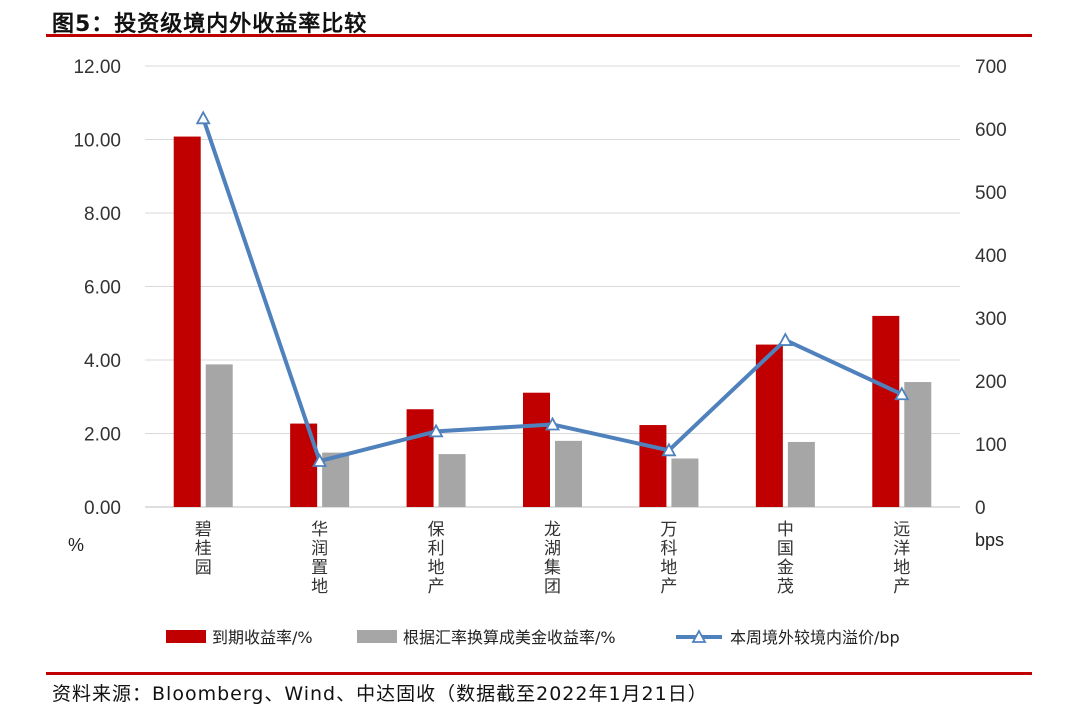 Image resolution: width=1080 pixels, height=708 pixels. What do you see at coordinates (102, 508) in the screenshot?
I see `left-tick-label: 0.00` at bounding box center [102, 508].